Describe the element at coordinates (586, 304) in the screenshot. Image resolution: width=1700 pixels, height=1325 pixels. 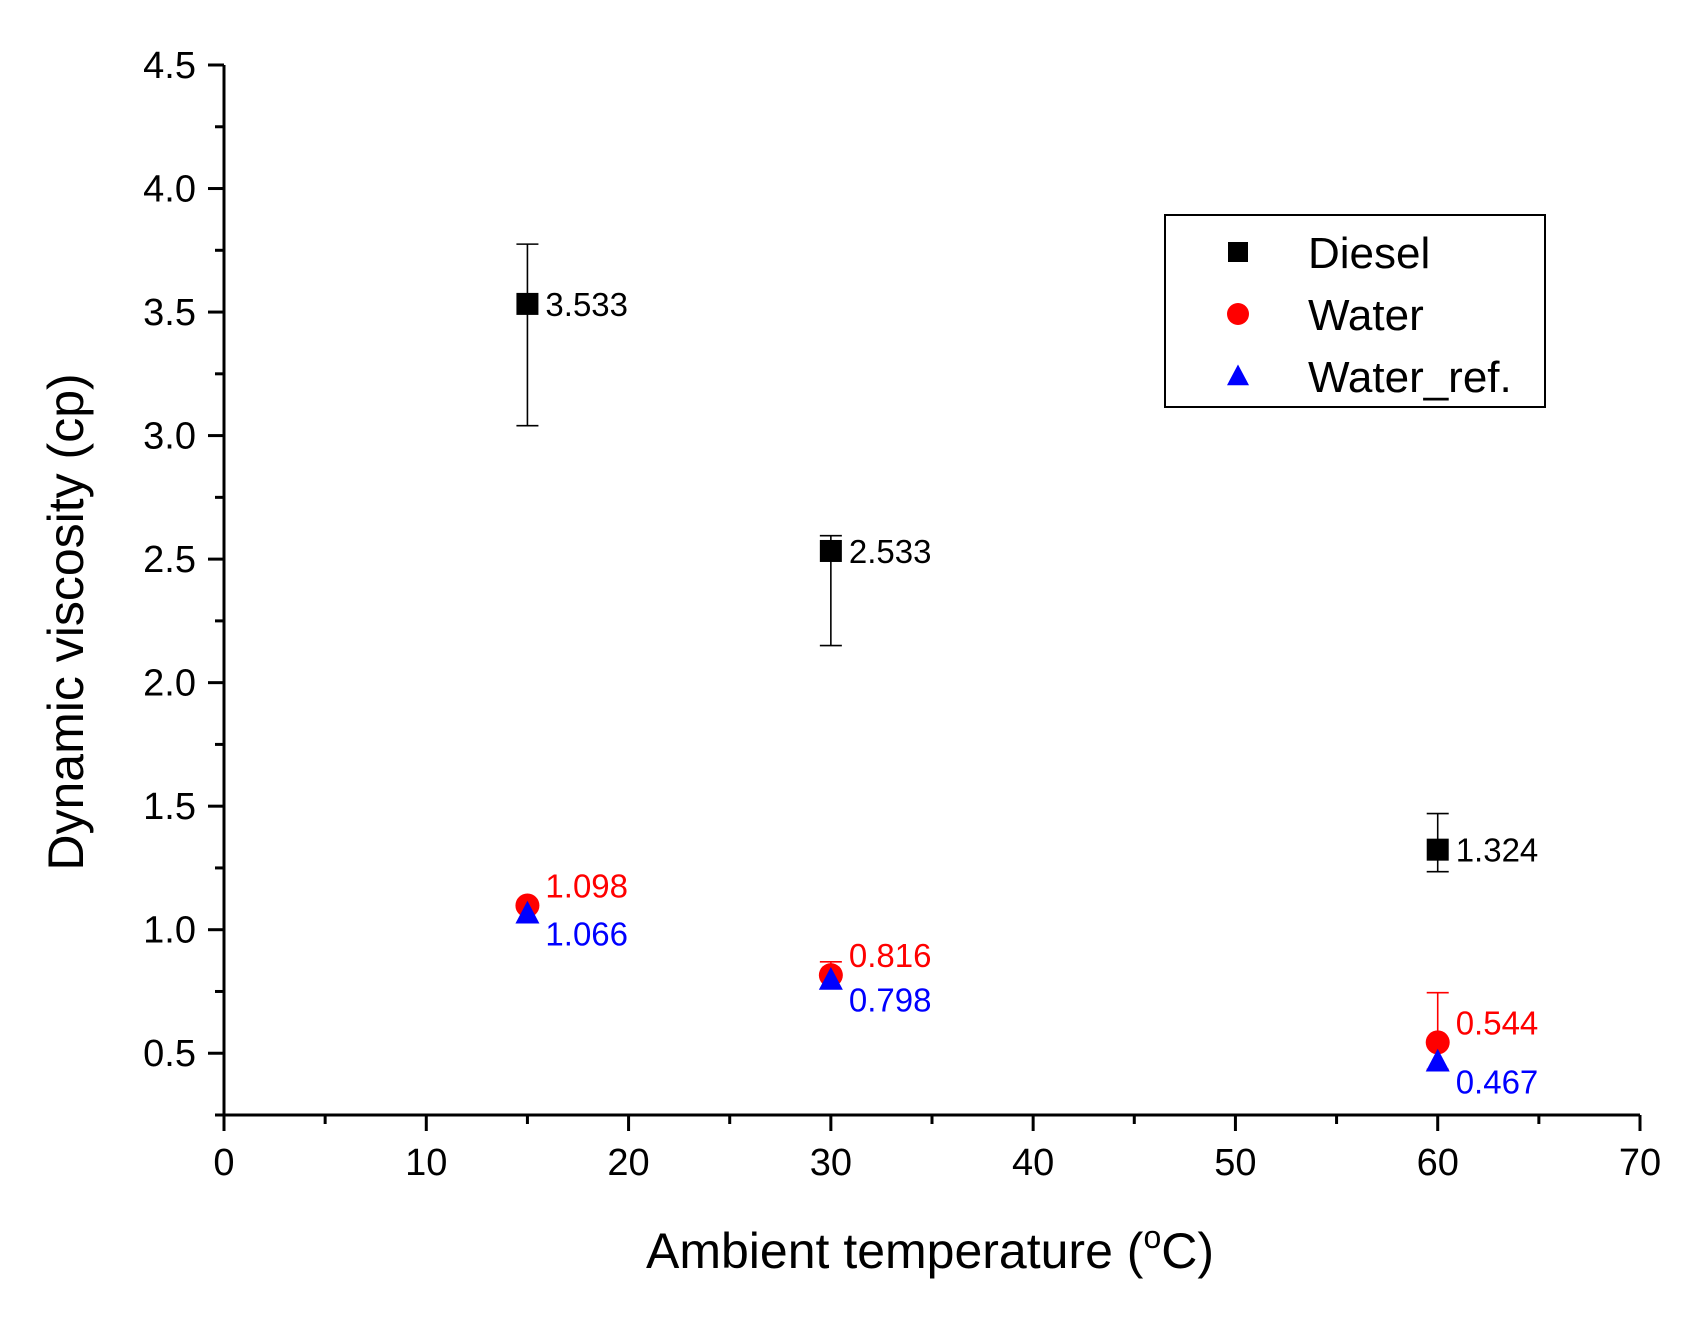
I see `data-label: 3.533` at that location.